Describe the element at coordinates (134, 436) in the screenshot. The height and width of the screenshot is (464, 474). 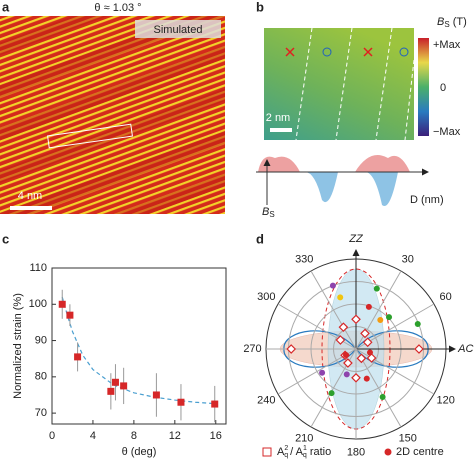
I see `x-tick-label: 8` at that location.